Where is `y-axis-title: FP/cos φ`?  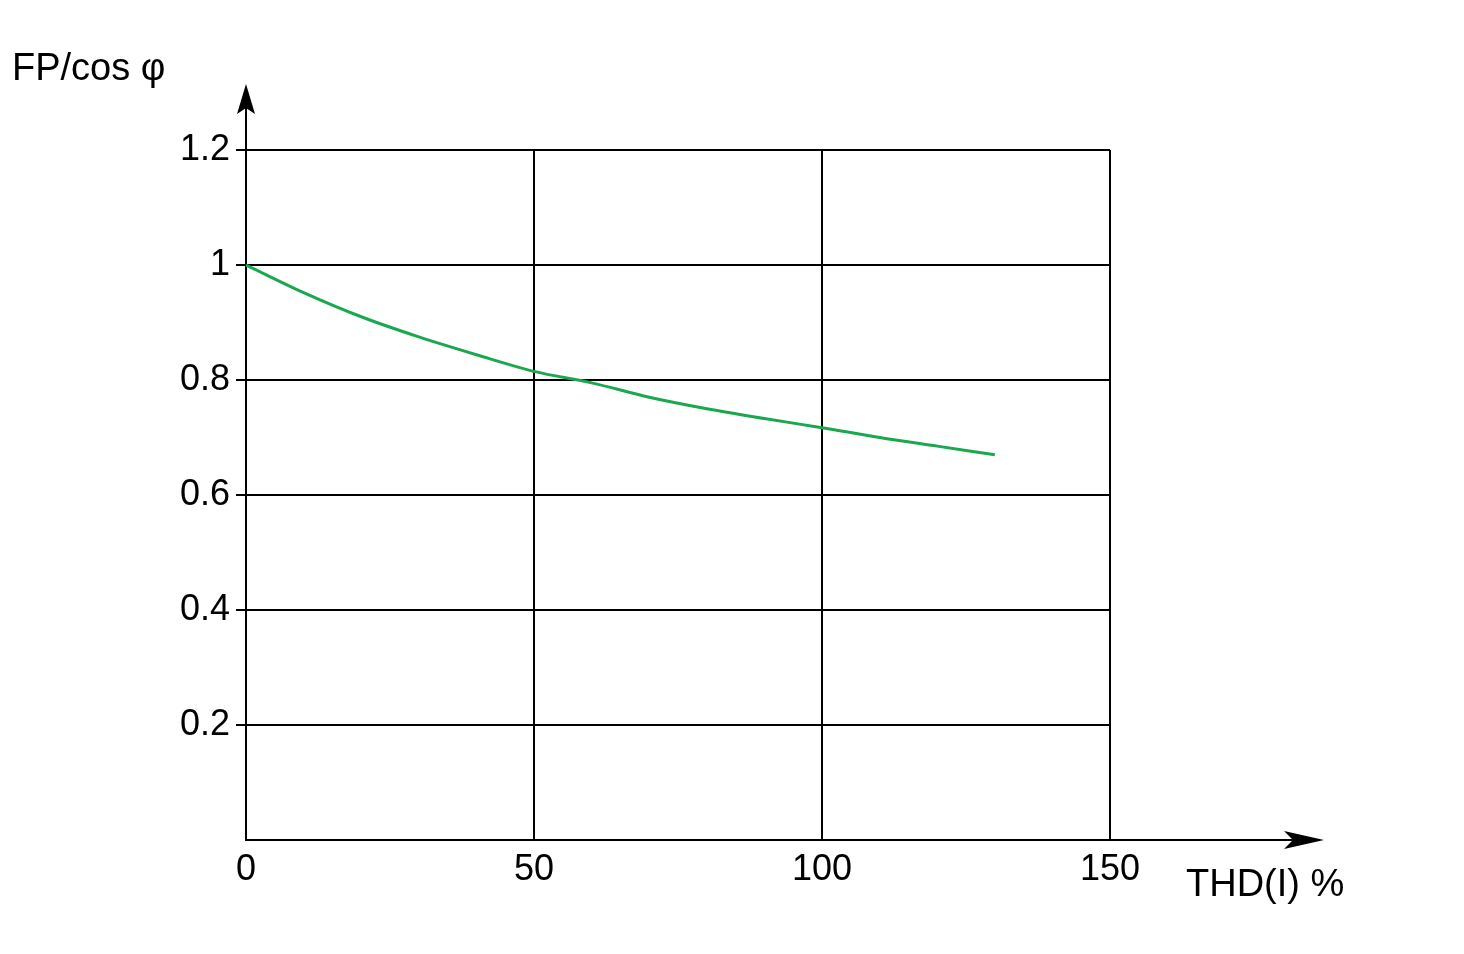
y-axis-title: FP/cos φ is located at coordinates (89, 67).